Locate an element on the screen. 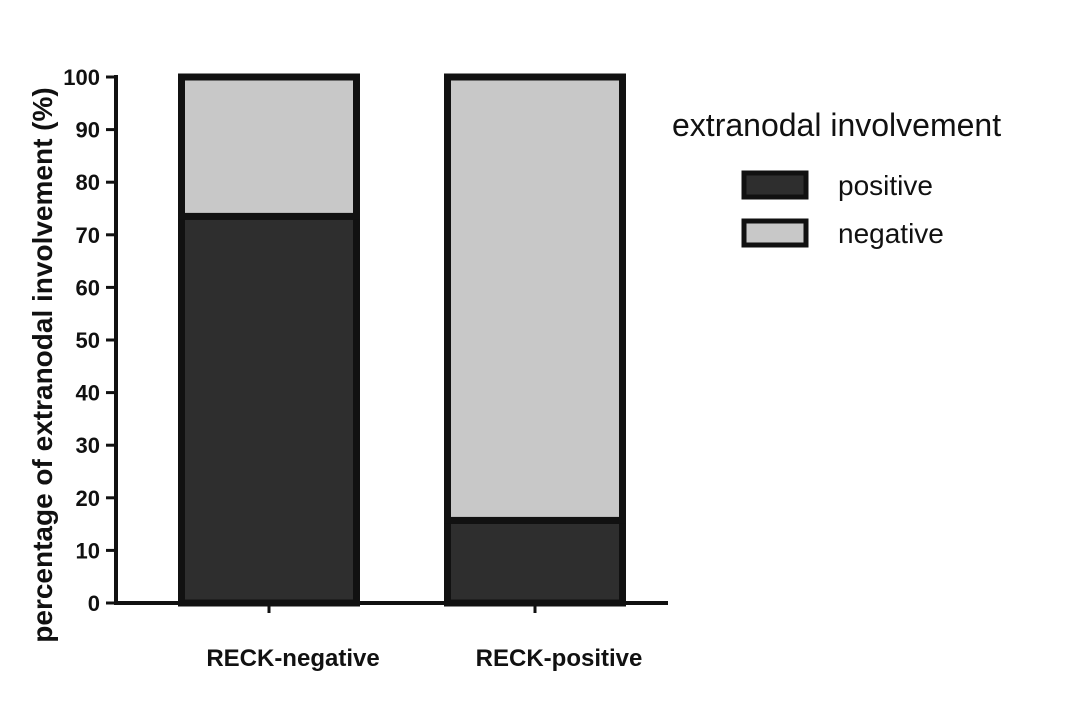  y-tick-label: 80 is located at coordinates (88, 182).